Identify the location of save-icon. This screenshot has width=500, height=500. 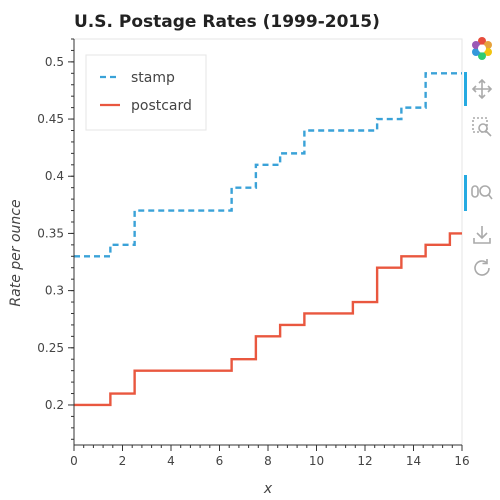
(482, 235).